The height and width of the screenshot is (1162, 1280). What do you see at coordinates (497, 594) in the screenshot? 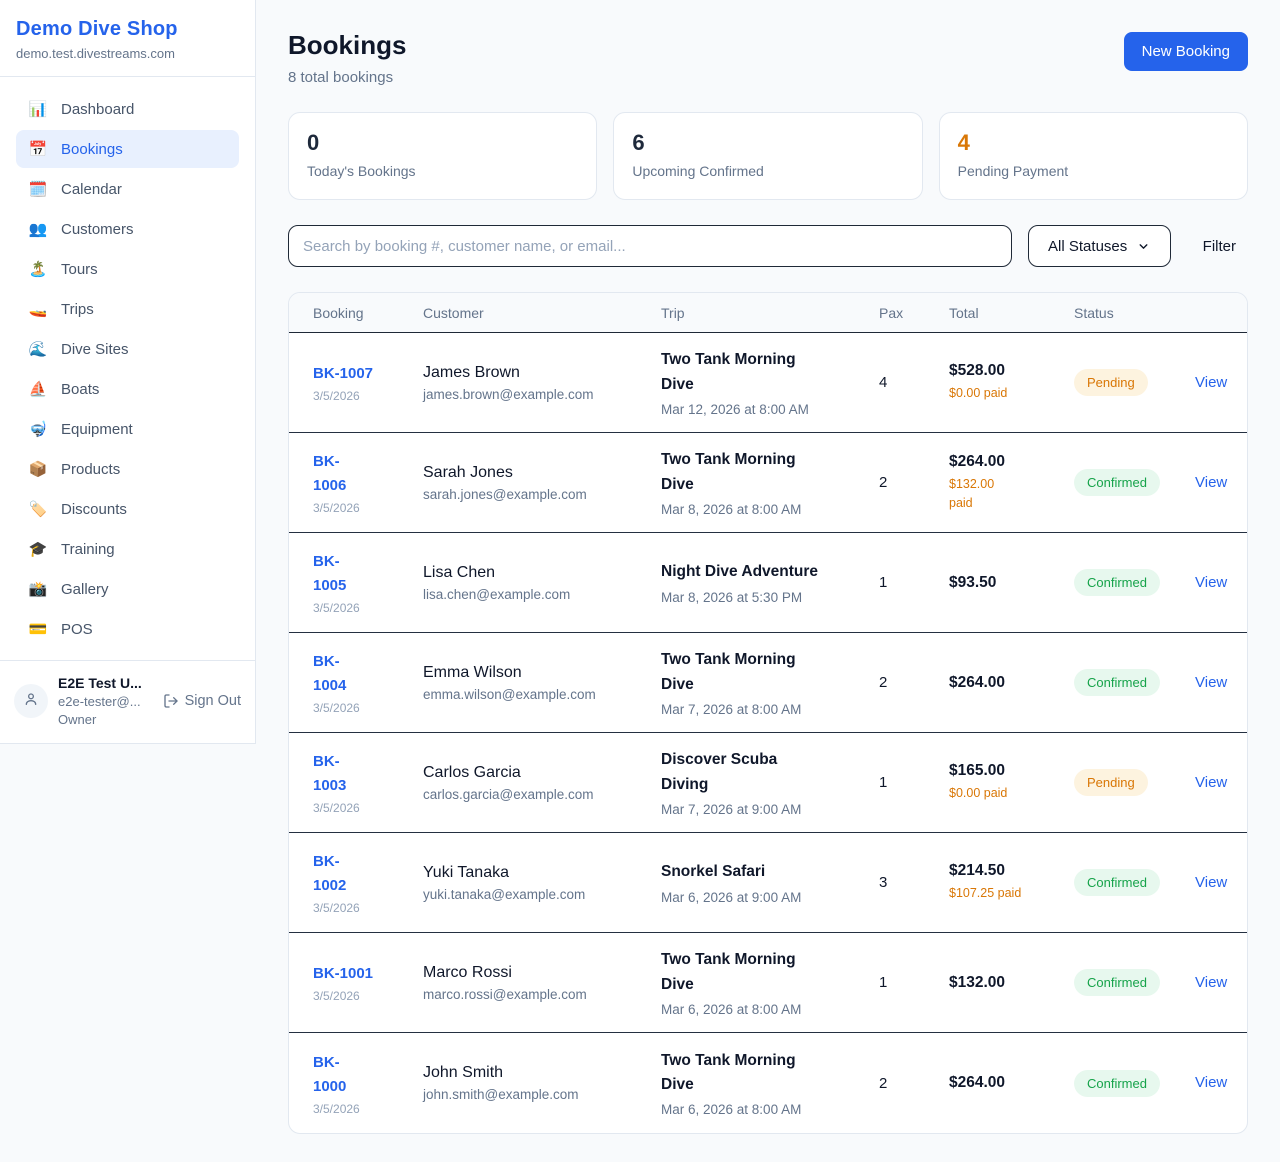
I see `customer-email: lisa.chen@example.com` at bounding box center [497, 594].